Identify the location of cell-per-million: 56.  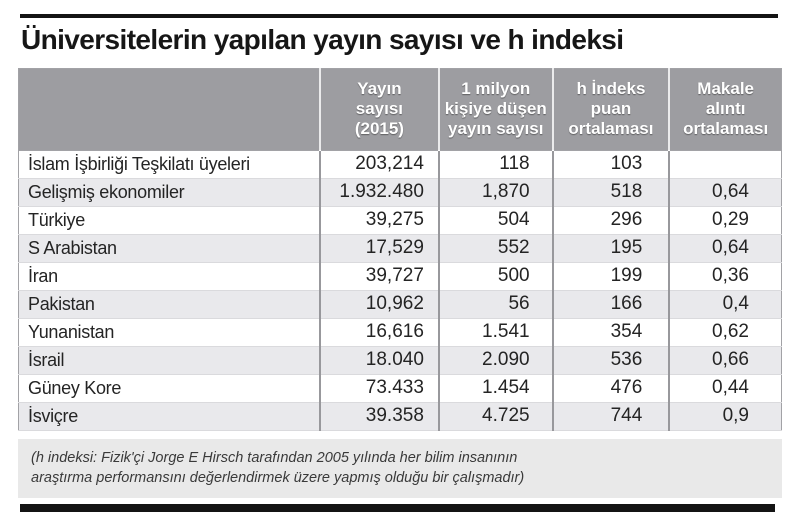
(495, 304).